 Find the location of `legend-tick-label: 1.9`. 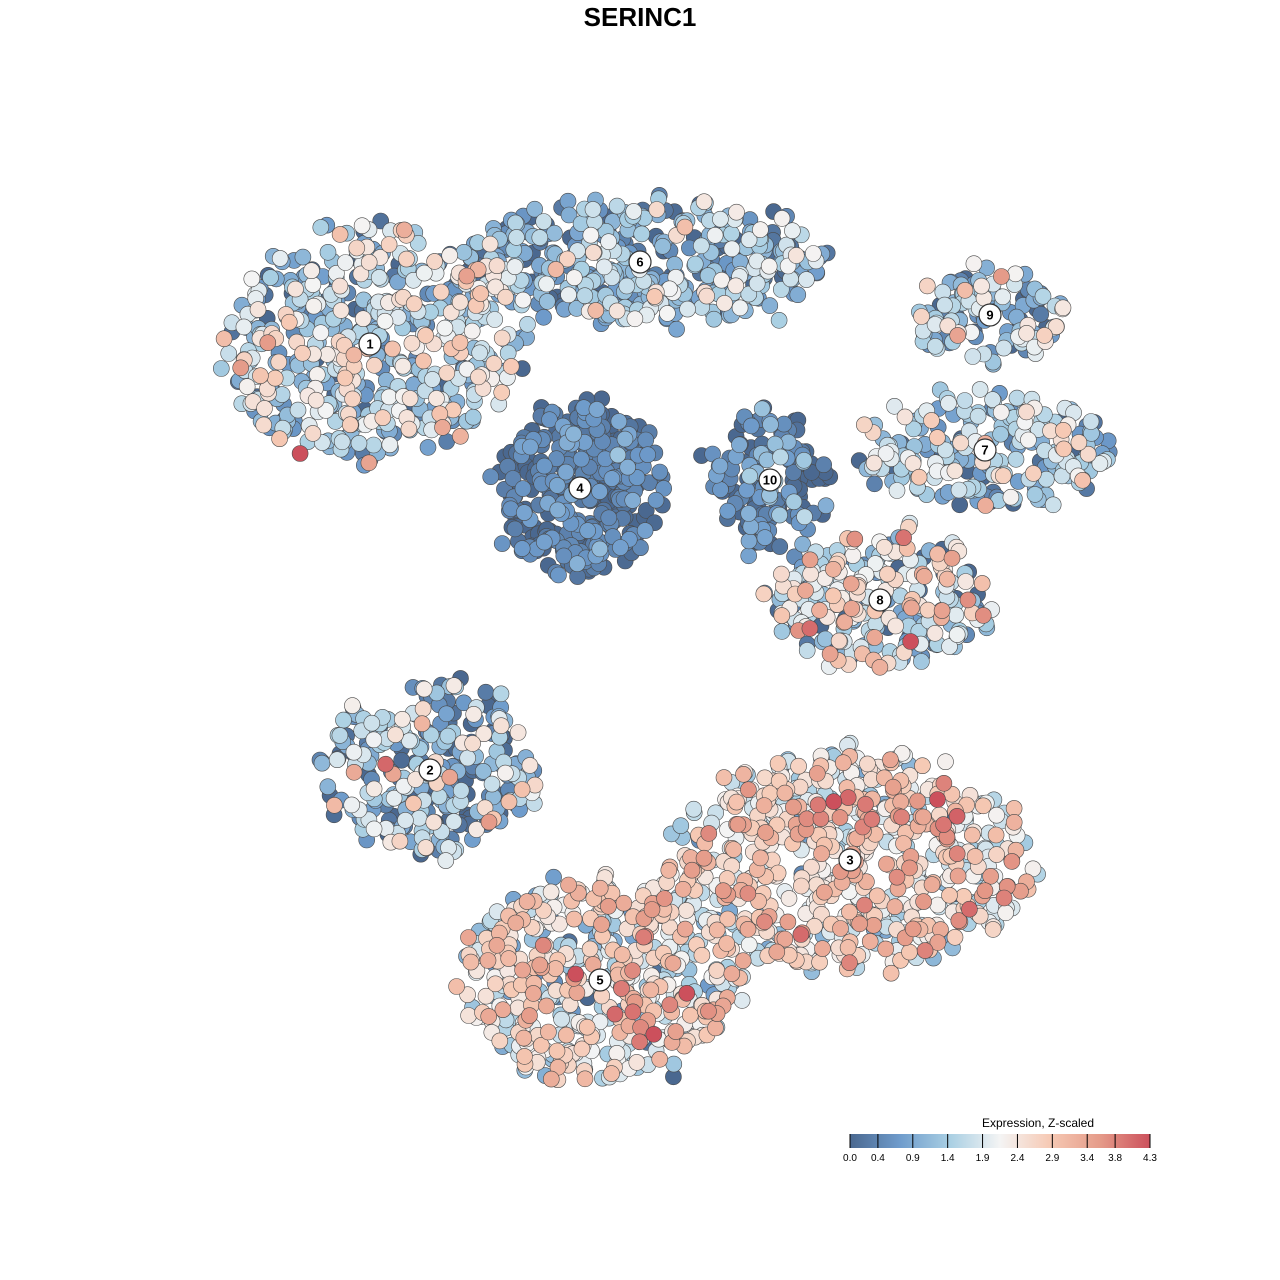

legend-tick-label: 1.9 is located at coordinates (983, 1158).